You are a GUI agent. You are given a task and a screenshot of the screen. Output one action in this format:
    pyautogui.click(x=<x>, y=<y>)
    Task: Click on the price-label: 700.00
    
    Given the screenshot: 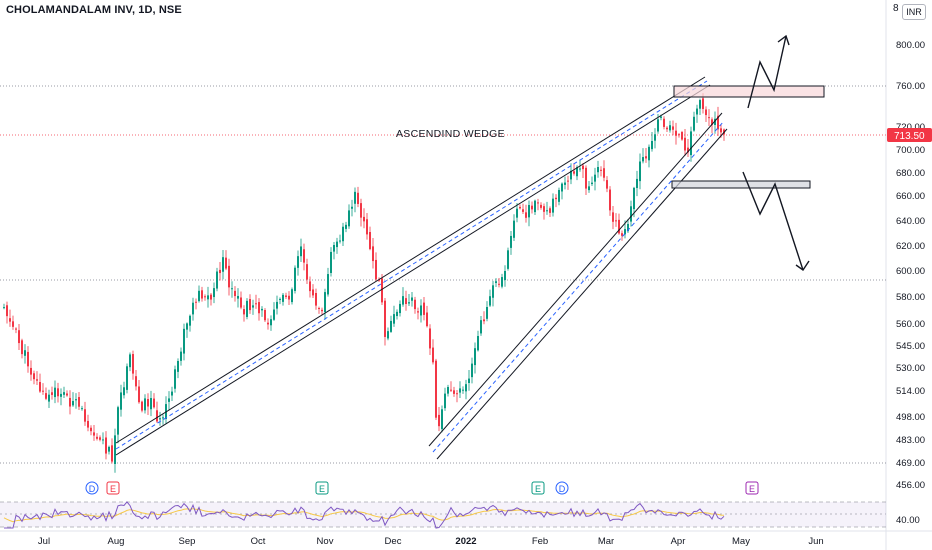 What is the action you would take?
    pyautogui.click(x=910, y=150)
    